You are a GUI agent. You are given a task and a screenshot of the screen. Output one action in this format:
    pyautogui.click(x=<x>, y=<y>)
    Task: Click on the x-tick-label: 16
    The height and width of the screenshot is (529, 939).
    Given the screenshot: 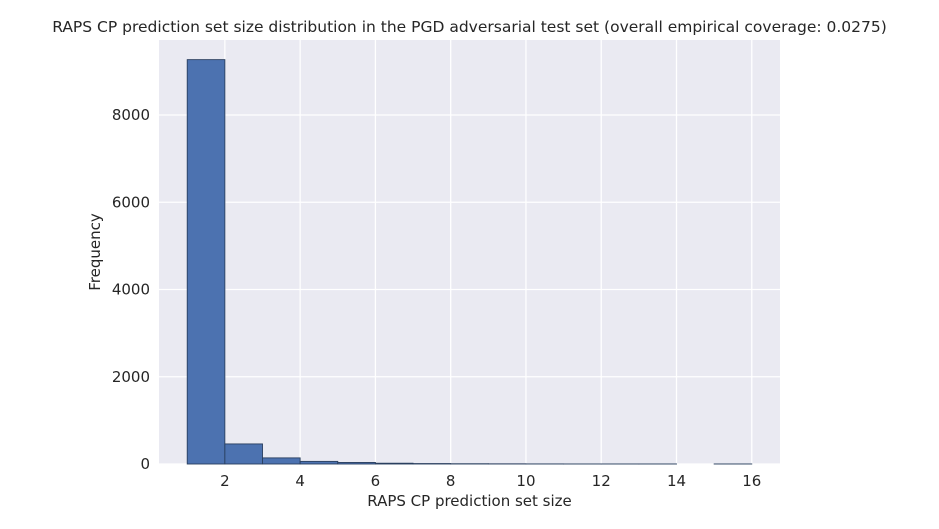 What is the action you would take?
    pyautogui.click(x=751, y=481)
    